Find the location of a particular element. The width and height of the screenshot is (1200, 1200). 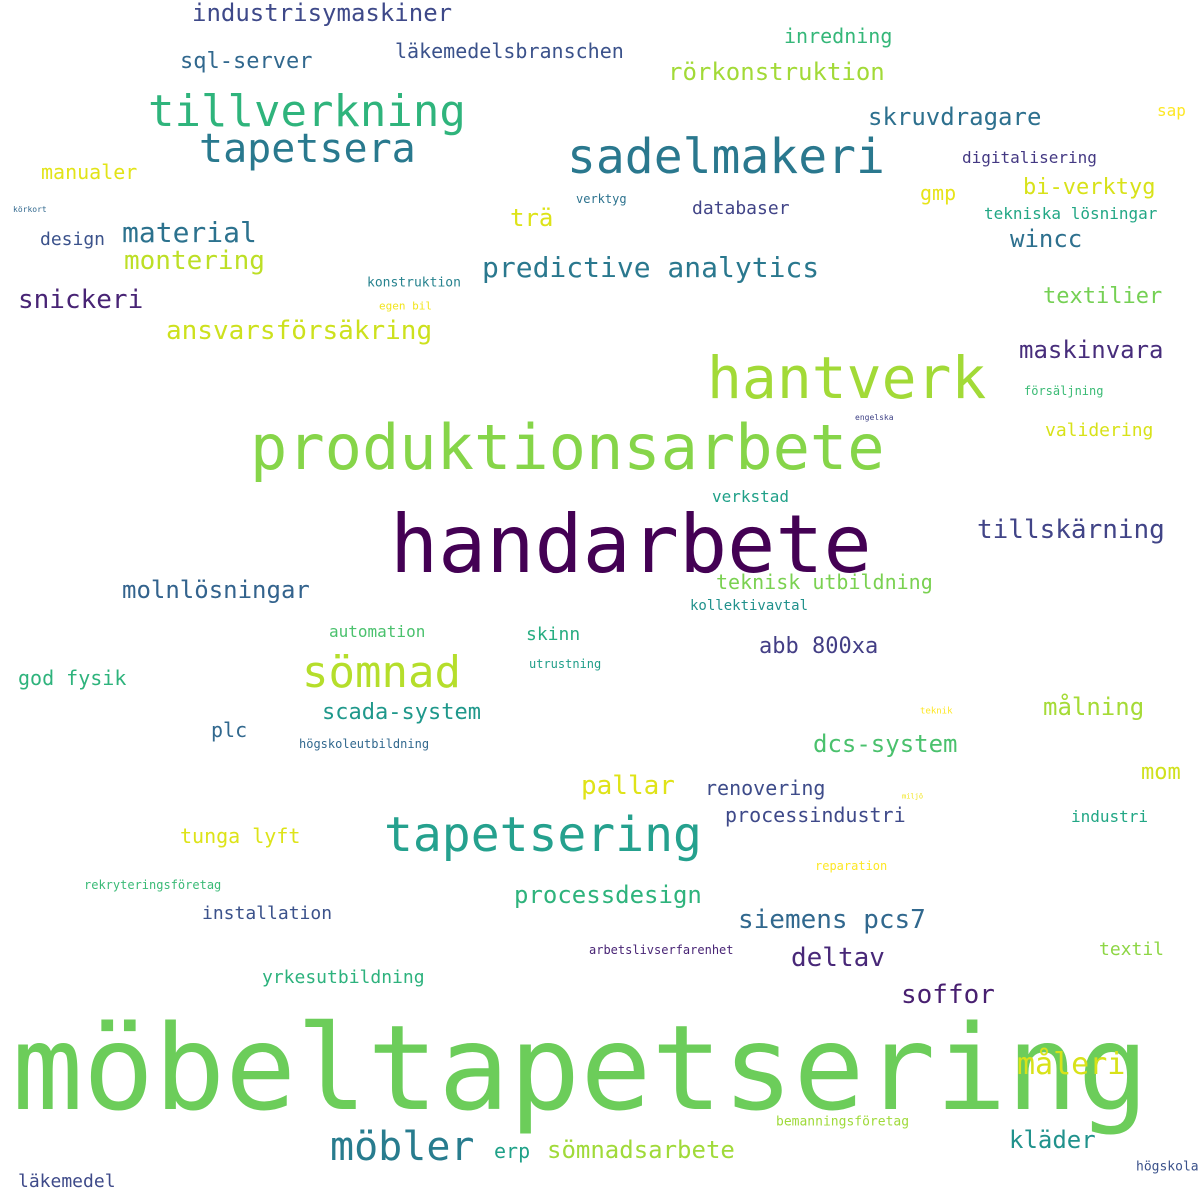

word-verktyg: verktyg is located at coordinates (601, 199).